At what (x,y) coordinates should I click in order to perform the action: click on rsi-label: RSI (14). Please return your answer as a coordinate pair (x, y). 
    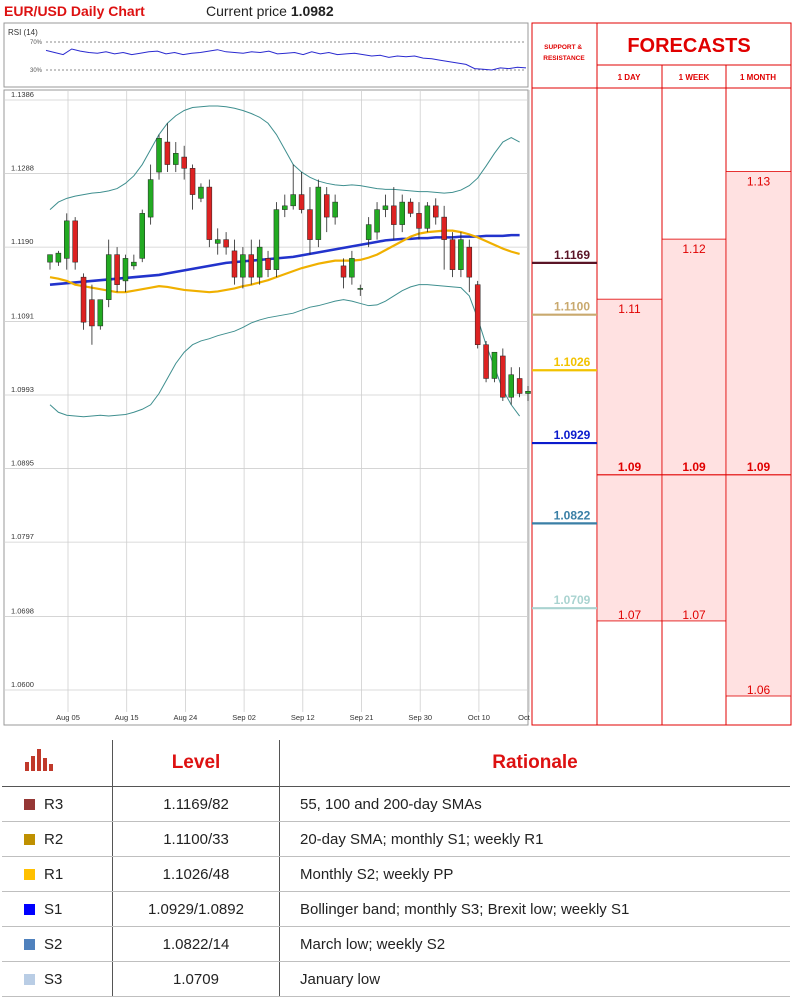
    Looking at the image, I should click on (23, 32).